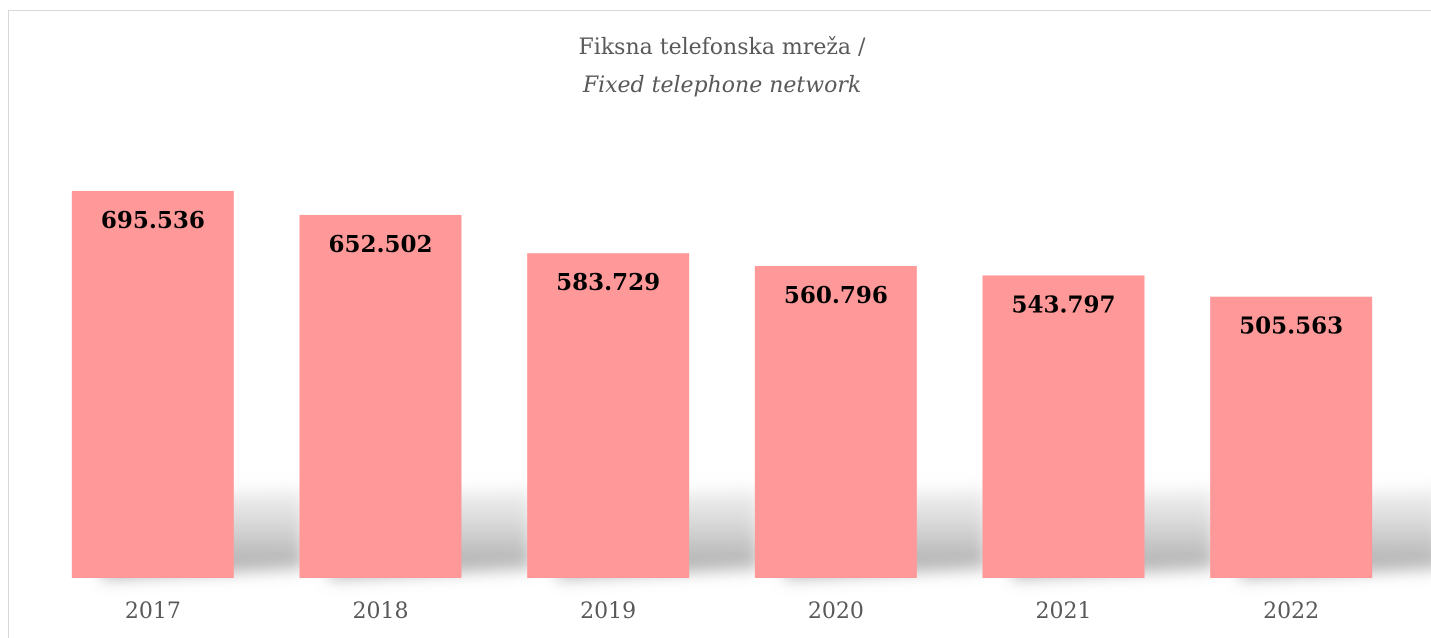 Image resolution: width=1431 pixels, height=638 pixels. Describe the element at coordinates (380, 244) in the screenshot. I see `value-label: 652.502` at that location.